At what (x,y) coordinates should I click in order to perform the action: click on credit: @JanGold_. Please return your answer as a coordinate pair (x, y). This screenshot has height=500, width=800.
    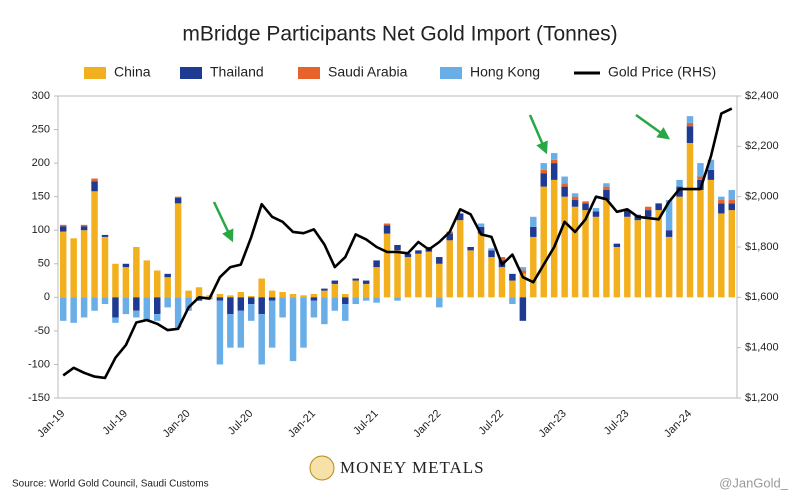
    Looking at the image, I should click on (754, 482).